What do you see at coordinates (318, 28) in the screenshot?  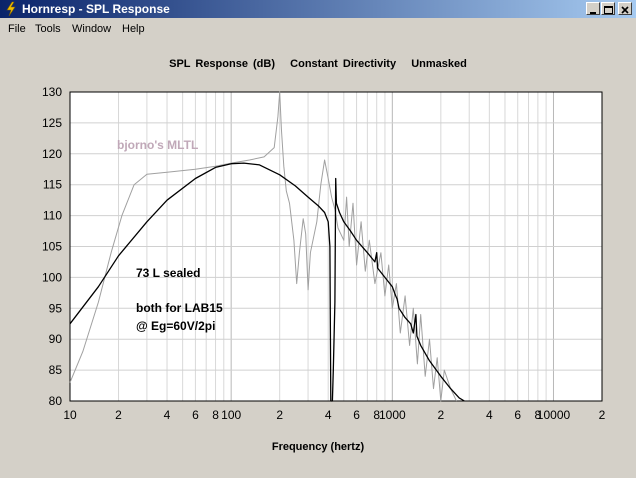 I see `menu-bar: File Tools Window Help` at bounding box center [318, 28].